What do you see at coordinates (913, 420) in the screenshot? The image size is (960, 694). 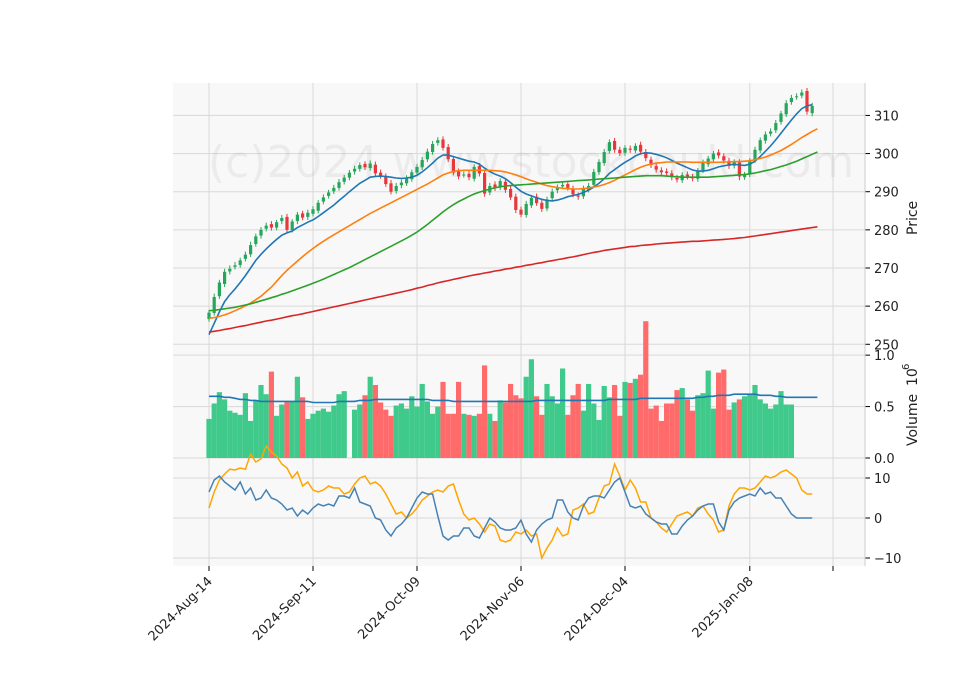 I see `volume-axis-label: Volume` at bounding box center [913, 420].